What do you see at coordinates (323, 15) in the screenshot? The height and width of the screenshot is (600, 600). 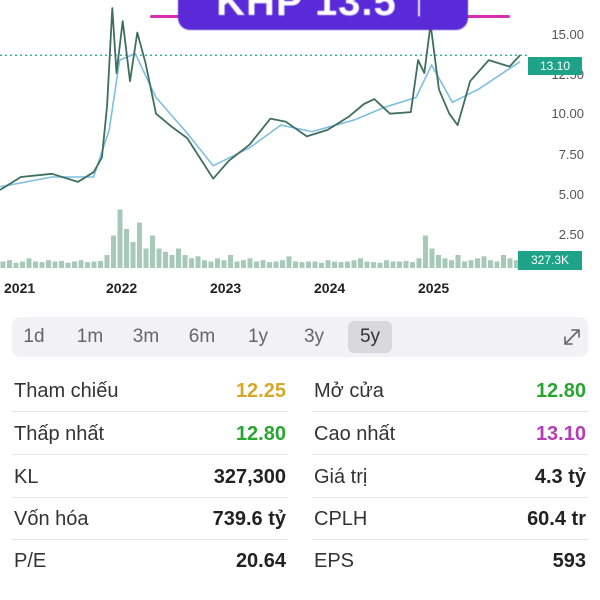 I see `ticker-banner: KHP 13.5 ↑` at bounding box center [323, 15].